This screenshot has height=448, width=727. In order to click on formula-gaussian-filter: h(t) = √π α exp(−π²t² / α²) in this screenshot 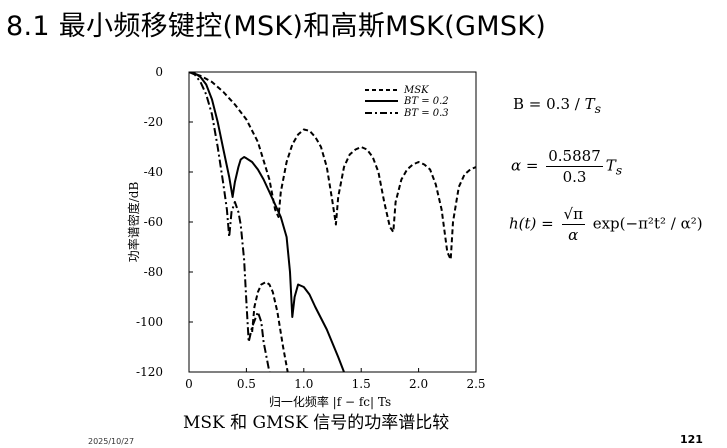, I will do `click(606, 224)`.